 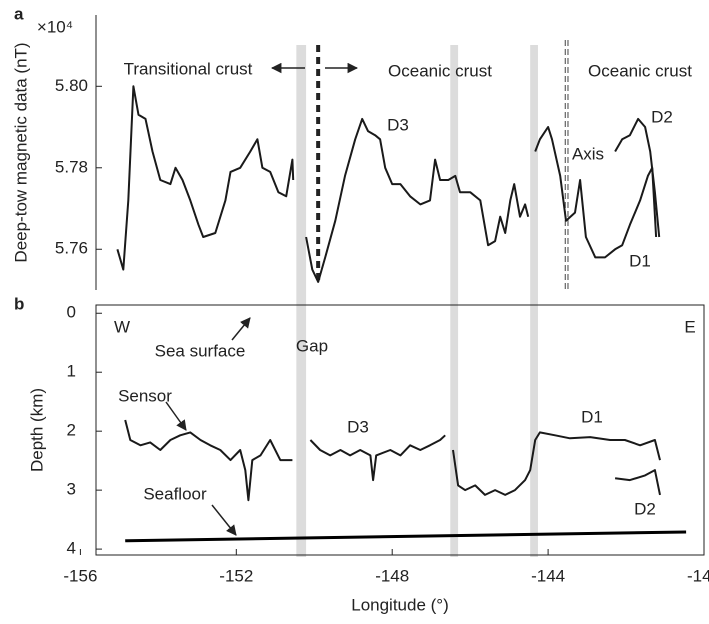 What do you see at coordinates (122, 326) in the screenshot?
I see `annotation: W` at bounding box center [122, 326].